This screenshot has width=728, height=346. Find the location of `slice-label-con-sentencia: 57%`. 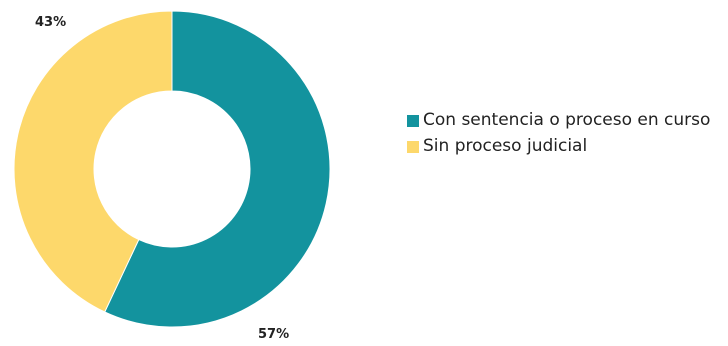

slice-label-con-sentencia: 57% is located at coordinates (274, 334).